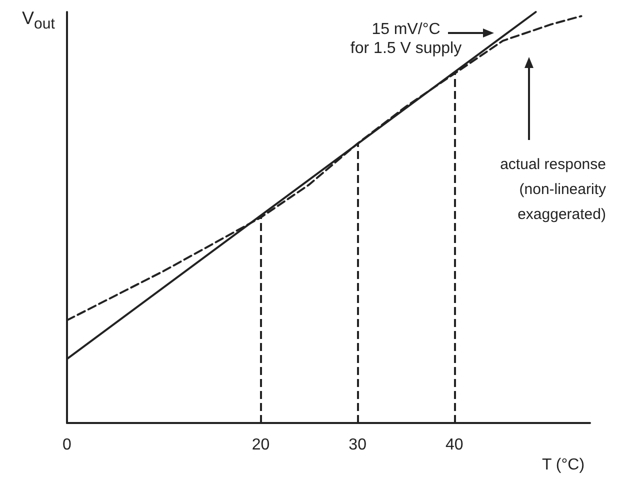 This screenshot has width=620, height=481. Describe the element at coordinates (357, 445) in the screenshot. I see `x-tick-label: 30` at that location.